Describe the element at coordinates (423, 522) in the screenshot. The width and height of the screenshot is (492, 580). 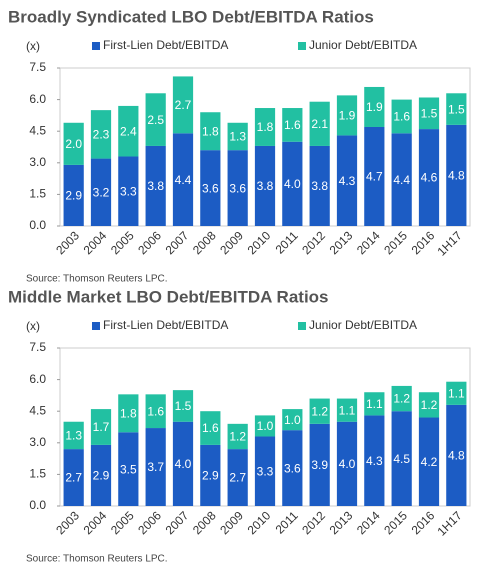
I see `x-tick-label: 2016` at that location.